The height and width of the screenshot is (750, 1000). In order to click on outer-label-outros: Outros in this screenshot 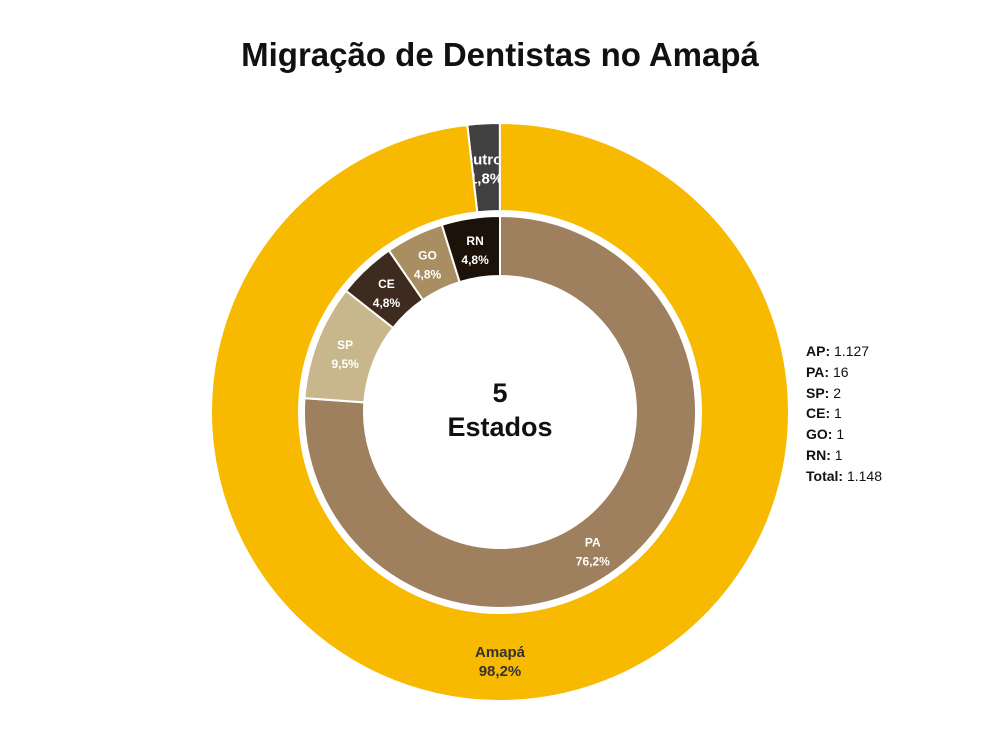, I will do `click(485, 159)`.